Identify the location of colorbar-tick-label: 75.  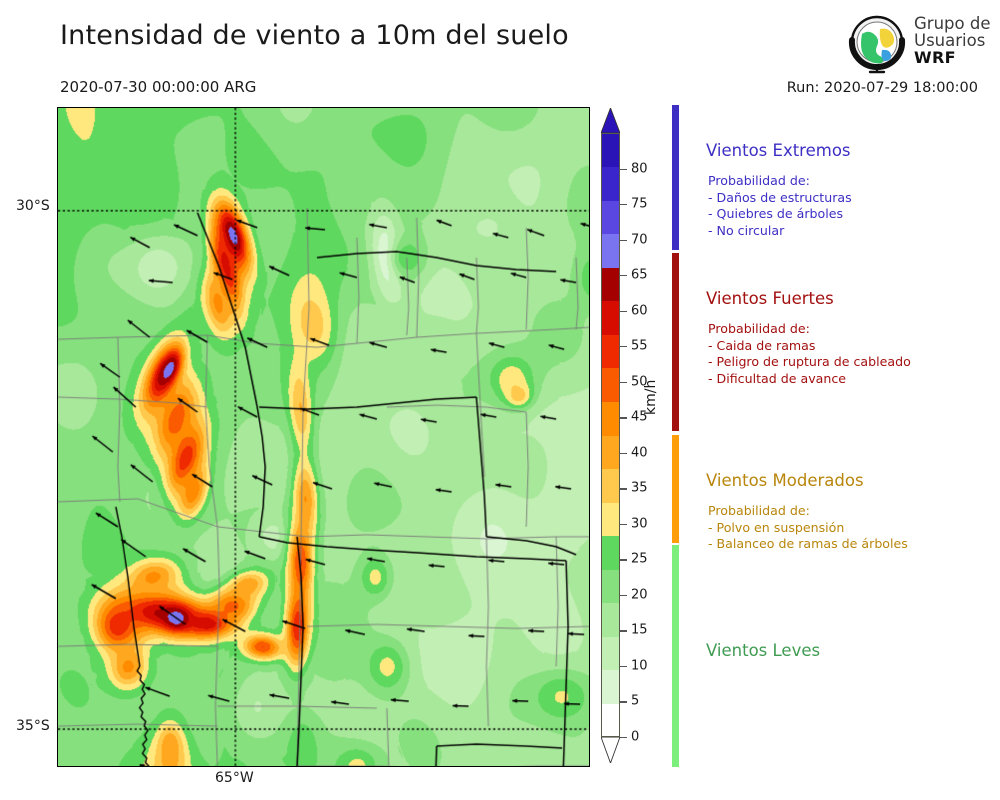
(639, 204).